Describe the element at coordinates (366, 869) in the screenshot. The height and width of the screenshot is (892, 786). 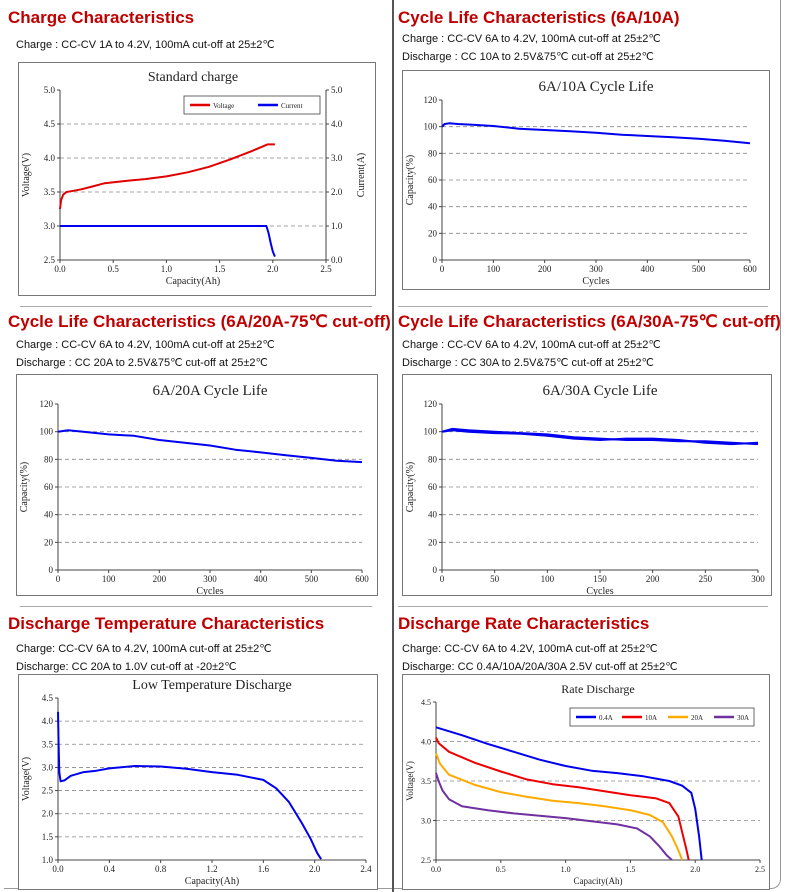
I see `x-tick-label: 2.4` at that location.